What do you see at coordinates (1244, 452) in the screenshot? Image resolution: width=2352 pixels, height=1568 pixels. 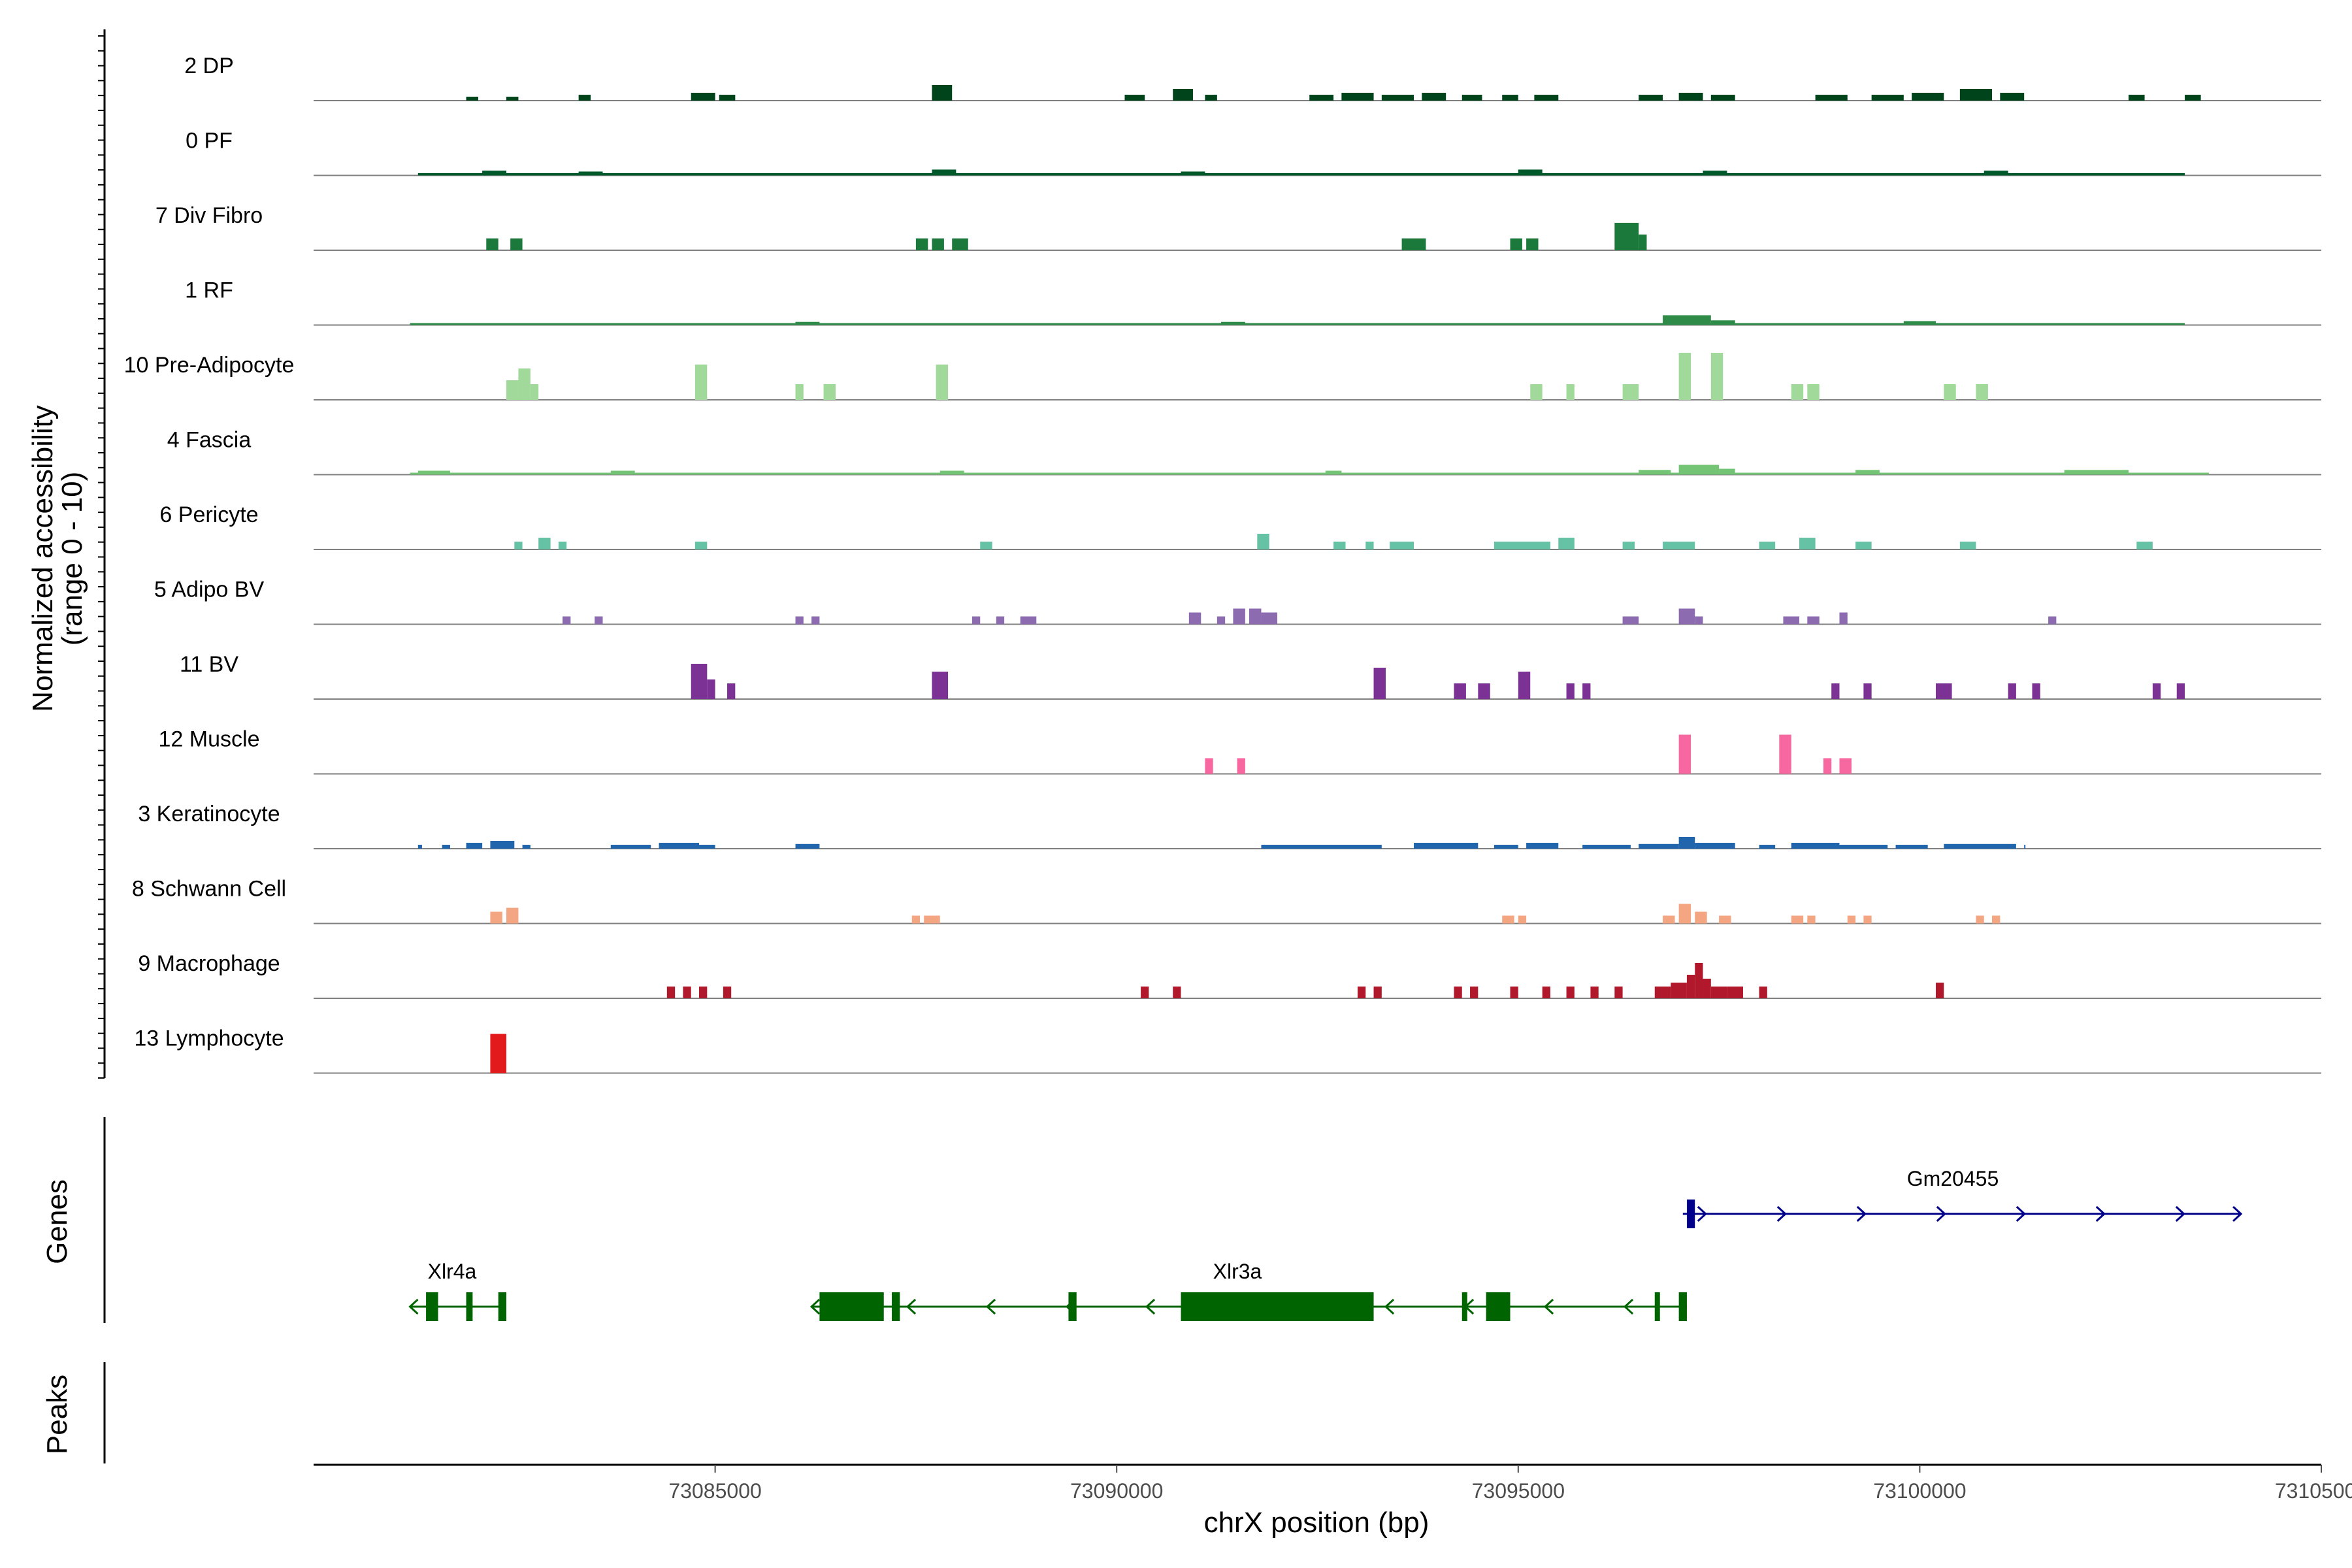 I see `track-4-fascia: 4 Fascia` at bounding box center [1244, 452].